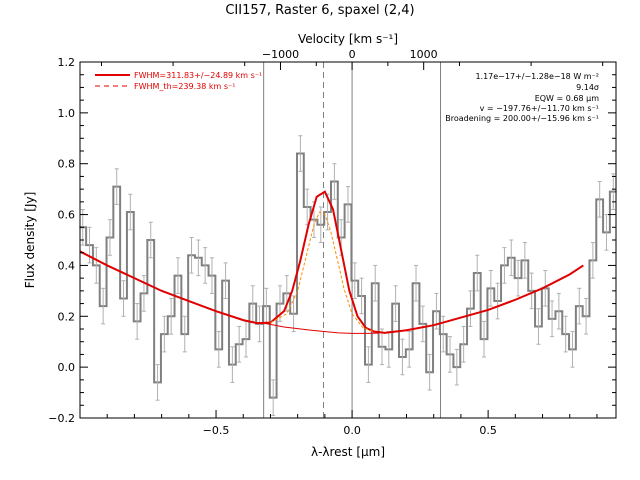 The width and height of the screenshot is (640, 480). Describe the element at coordinates (198, 75) in the screenshot. I see `legend-label-fwhm: FWHM=311.83+/−24.89 km s⁻¹` at that location.